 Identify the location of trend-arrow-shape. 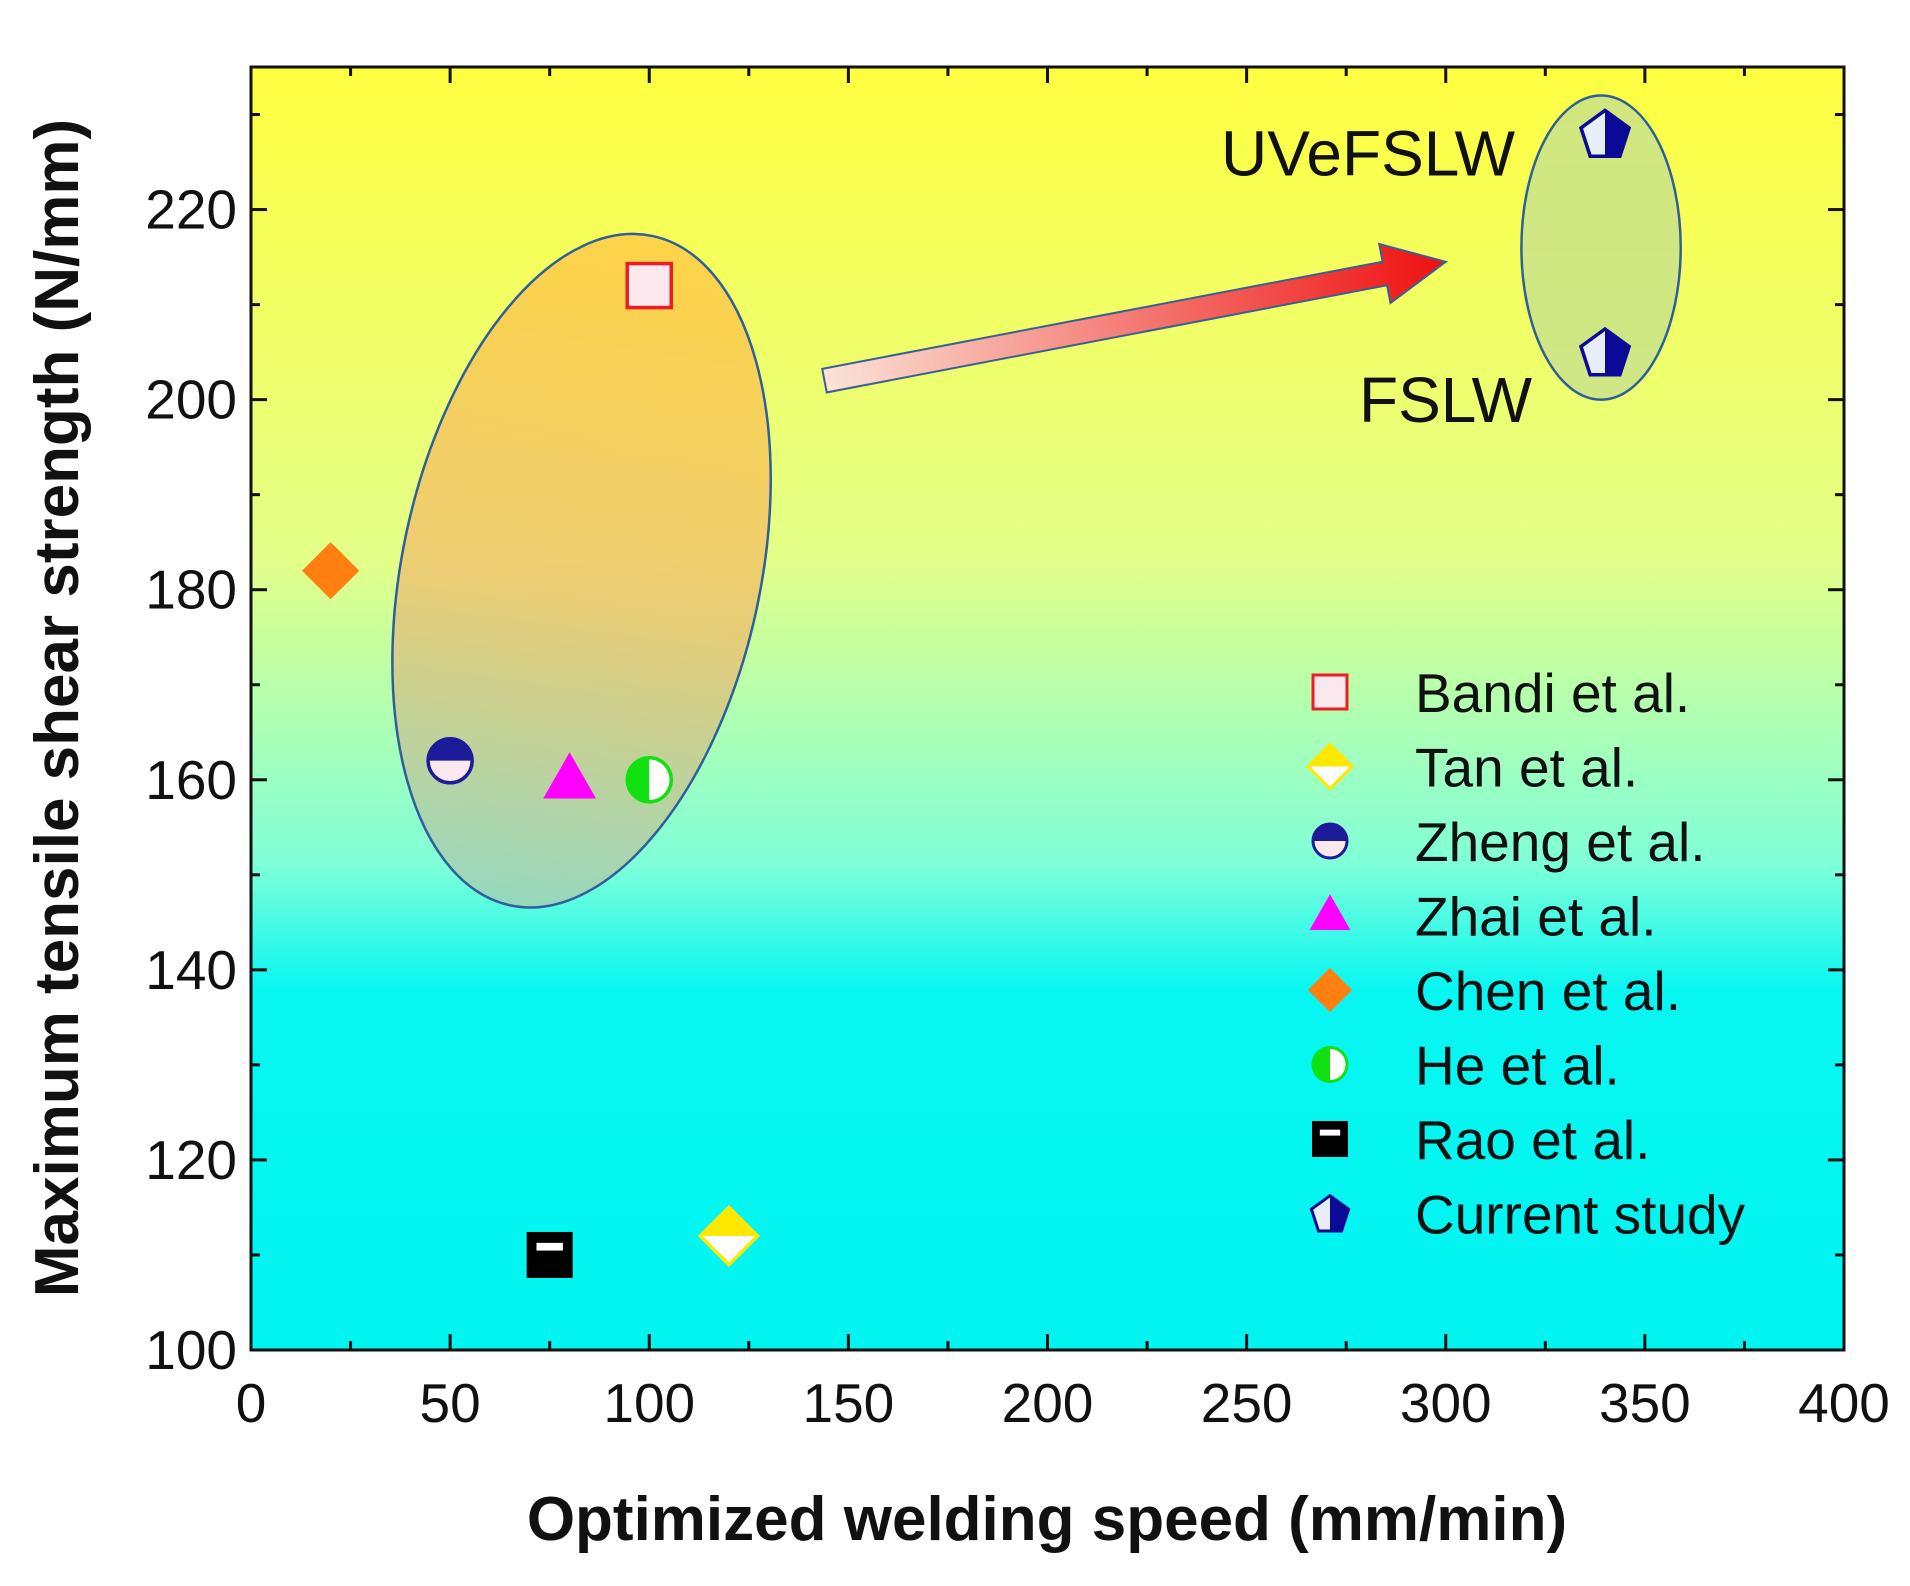
(1134, 318).